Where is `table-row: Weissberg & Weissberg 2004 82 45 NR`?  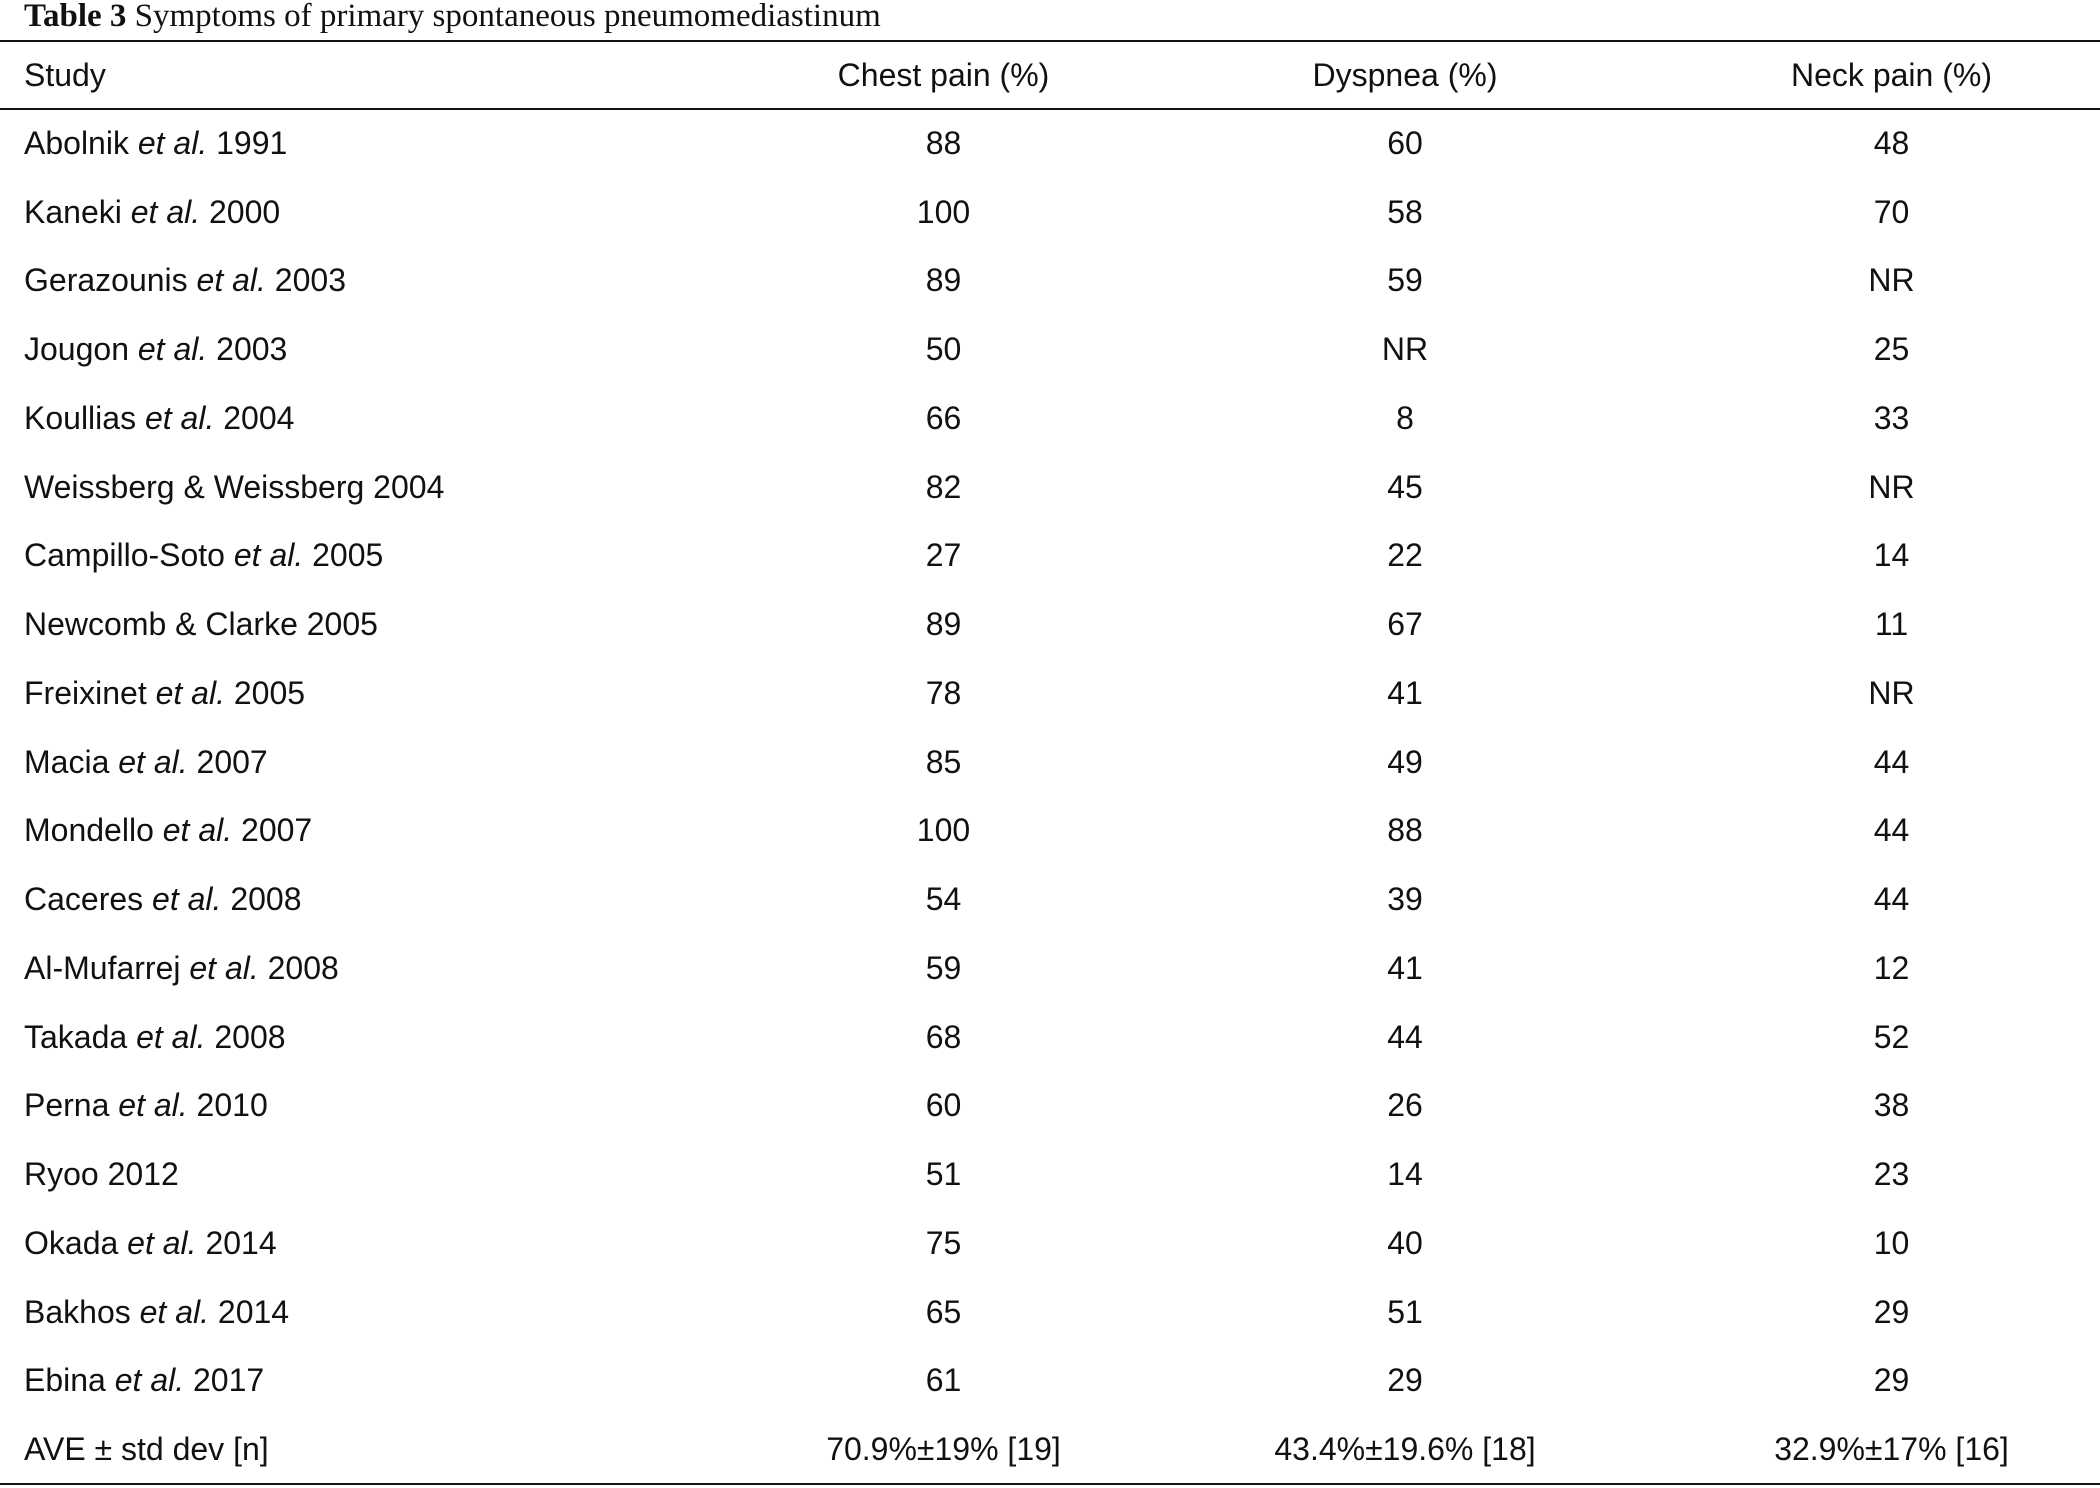
table-row: Weissberg & Weissberg 2004 82 45 NR is located at coordinates (1050, 487).